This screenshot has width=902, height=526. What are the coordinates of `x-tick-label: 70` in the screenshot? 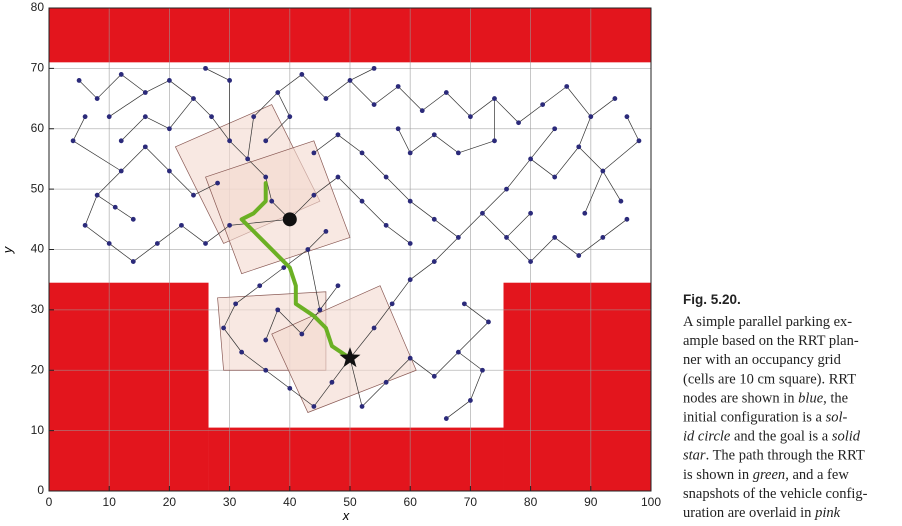 It's located at (471, 502).